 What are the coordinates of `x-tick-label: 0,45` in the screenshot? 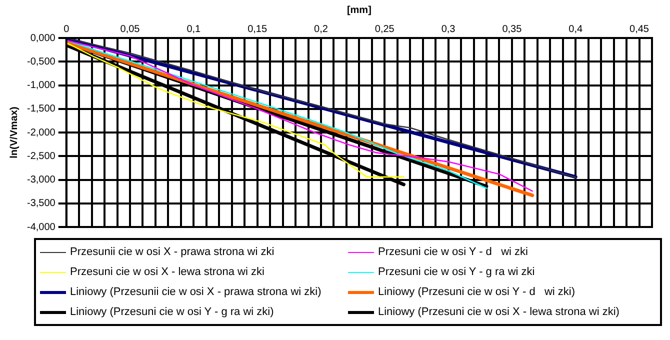 It's located at (640, 29).